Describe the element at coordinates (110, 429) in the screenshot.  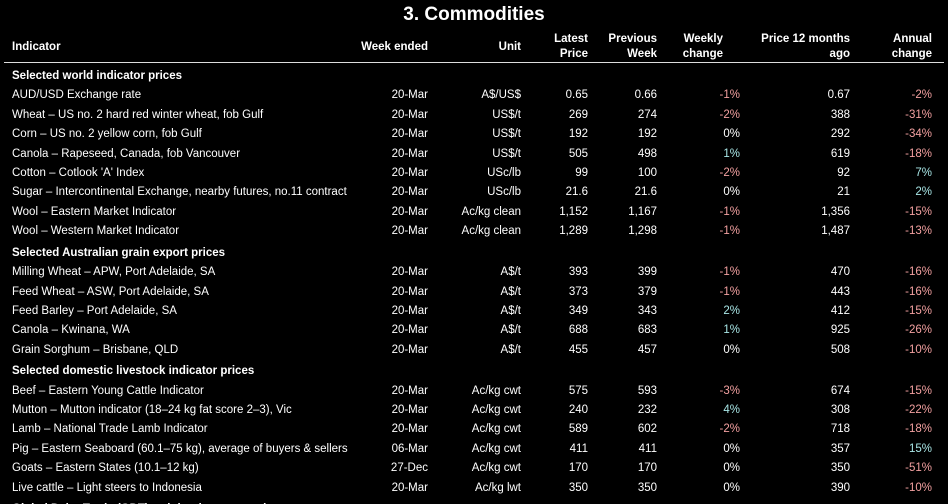
I see `cell: Lamb – National Trade Lamb Indicator` at that location.